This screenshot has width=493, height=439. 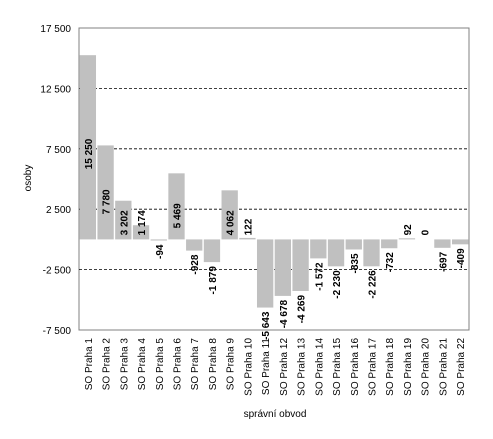 What do you see at coordinates (57, 271) in the screenshot?
I see `y-tick-label: -2 500` at bounding box center [57, 271].